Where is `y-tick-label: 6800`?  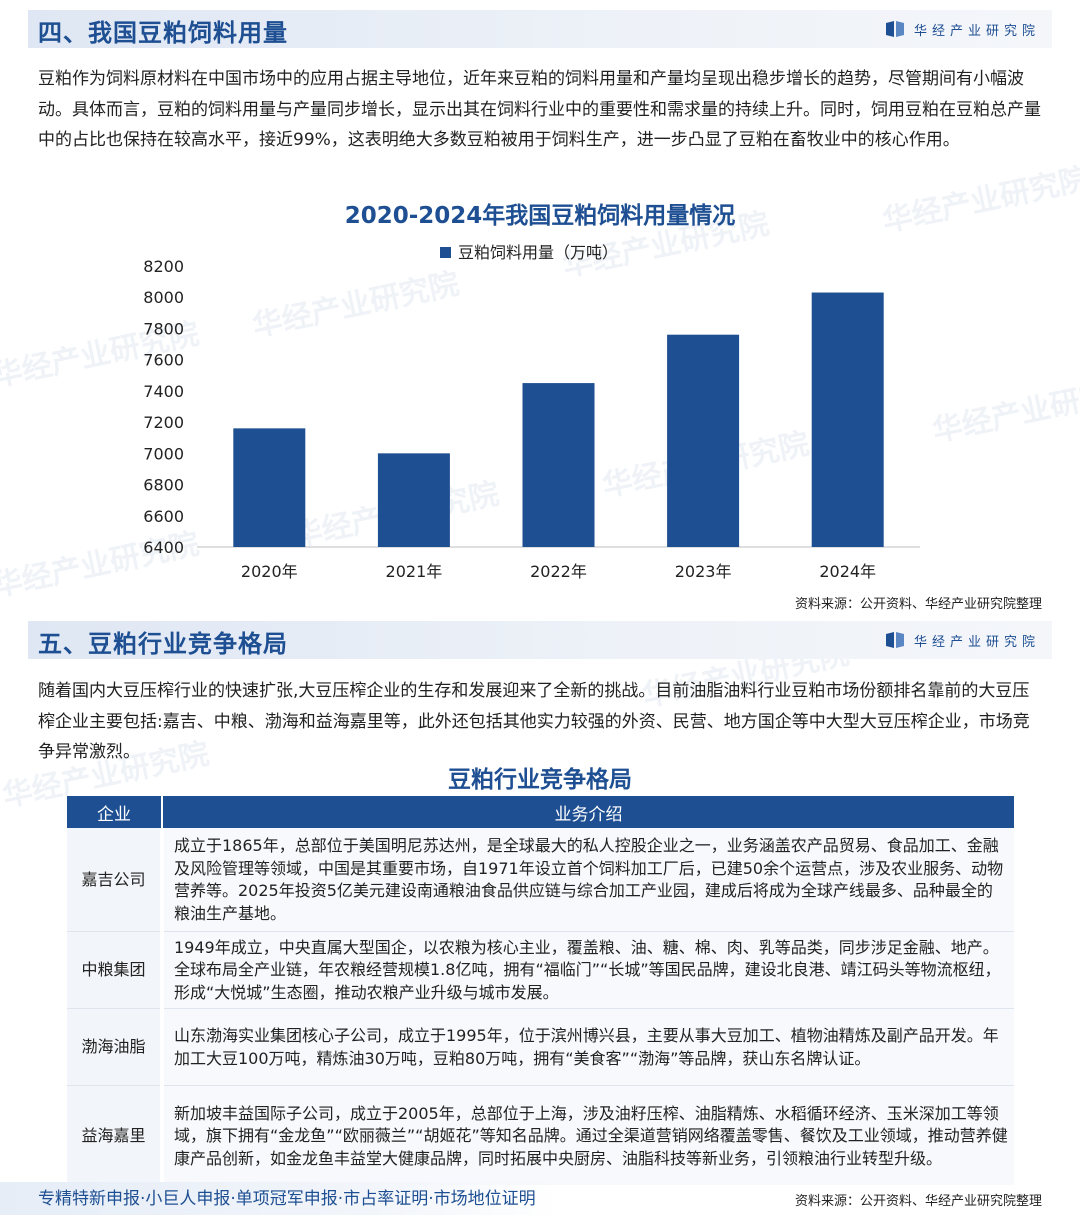 y-tick-label: 6800 is located at coordinates (163, 485).